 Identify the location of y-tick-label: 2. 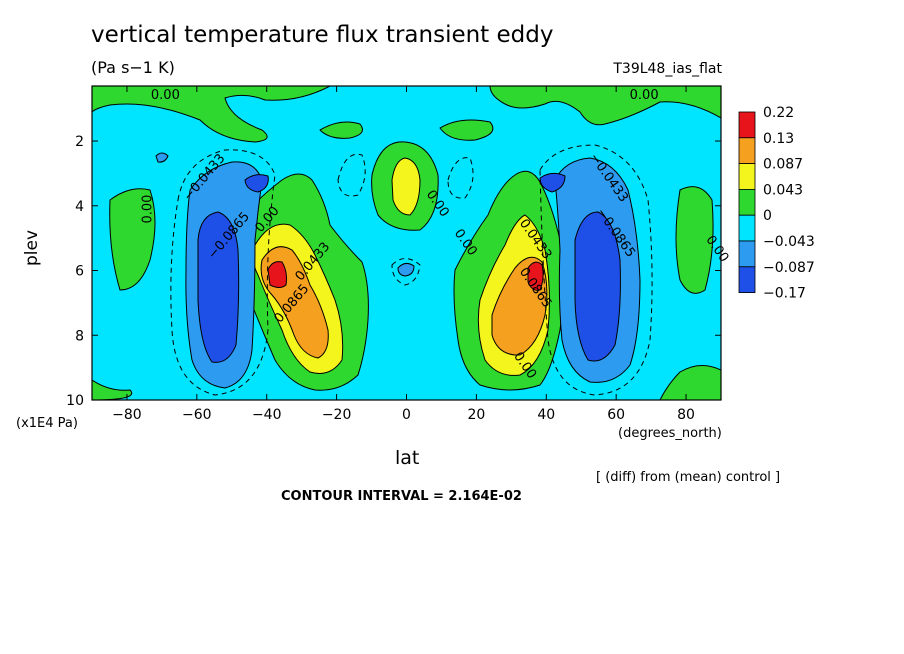
(79, 142).